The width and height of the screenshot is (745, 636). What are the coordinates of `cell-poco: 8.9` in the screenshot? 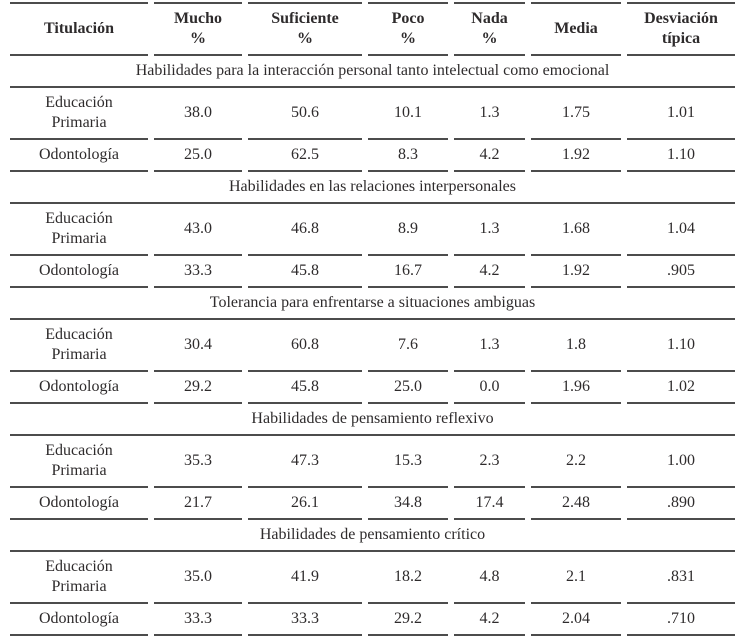 It's located at (408, 230).